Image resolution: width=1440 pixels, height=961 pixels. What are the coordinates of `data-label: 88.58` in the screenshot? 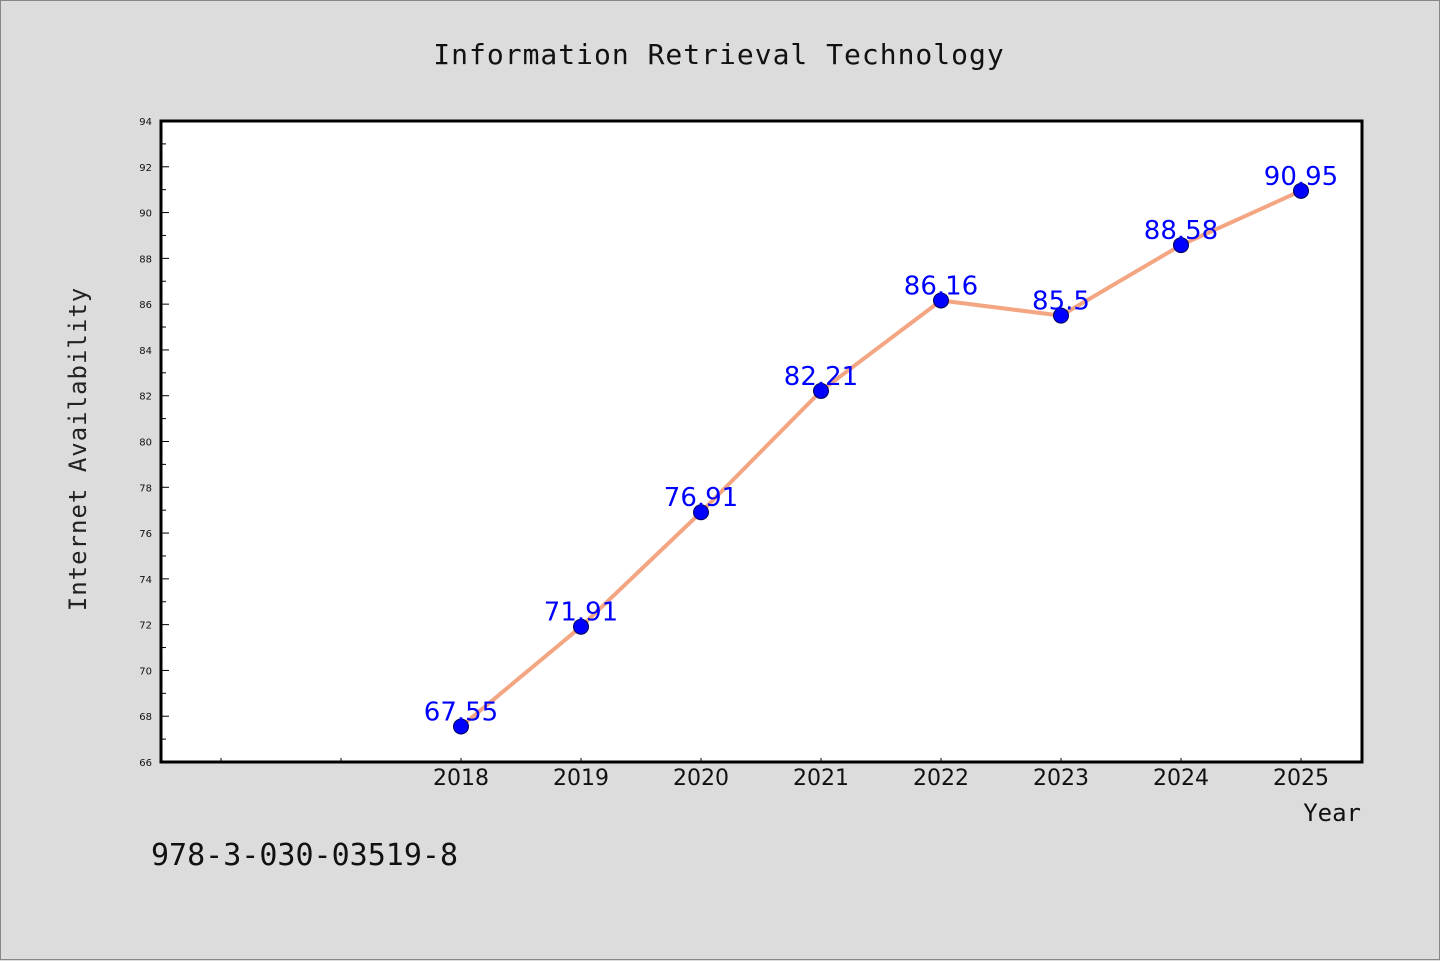 It's located at (1181, 231).